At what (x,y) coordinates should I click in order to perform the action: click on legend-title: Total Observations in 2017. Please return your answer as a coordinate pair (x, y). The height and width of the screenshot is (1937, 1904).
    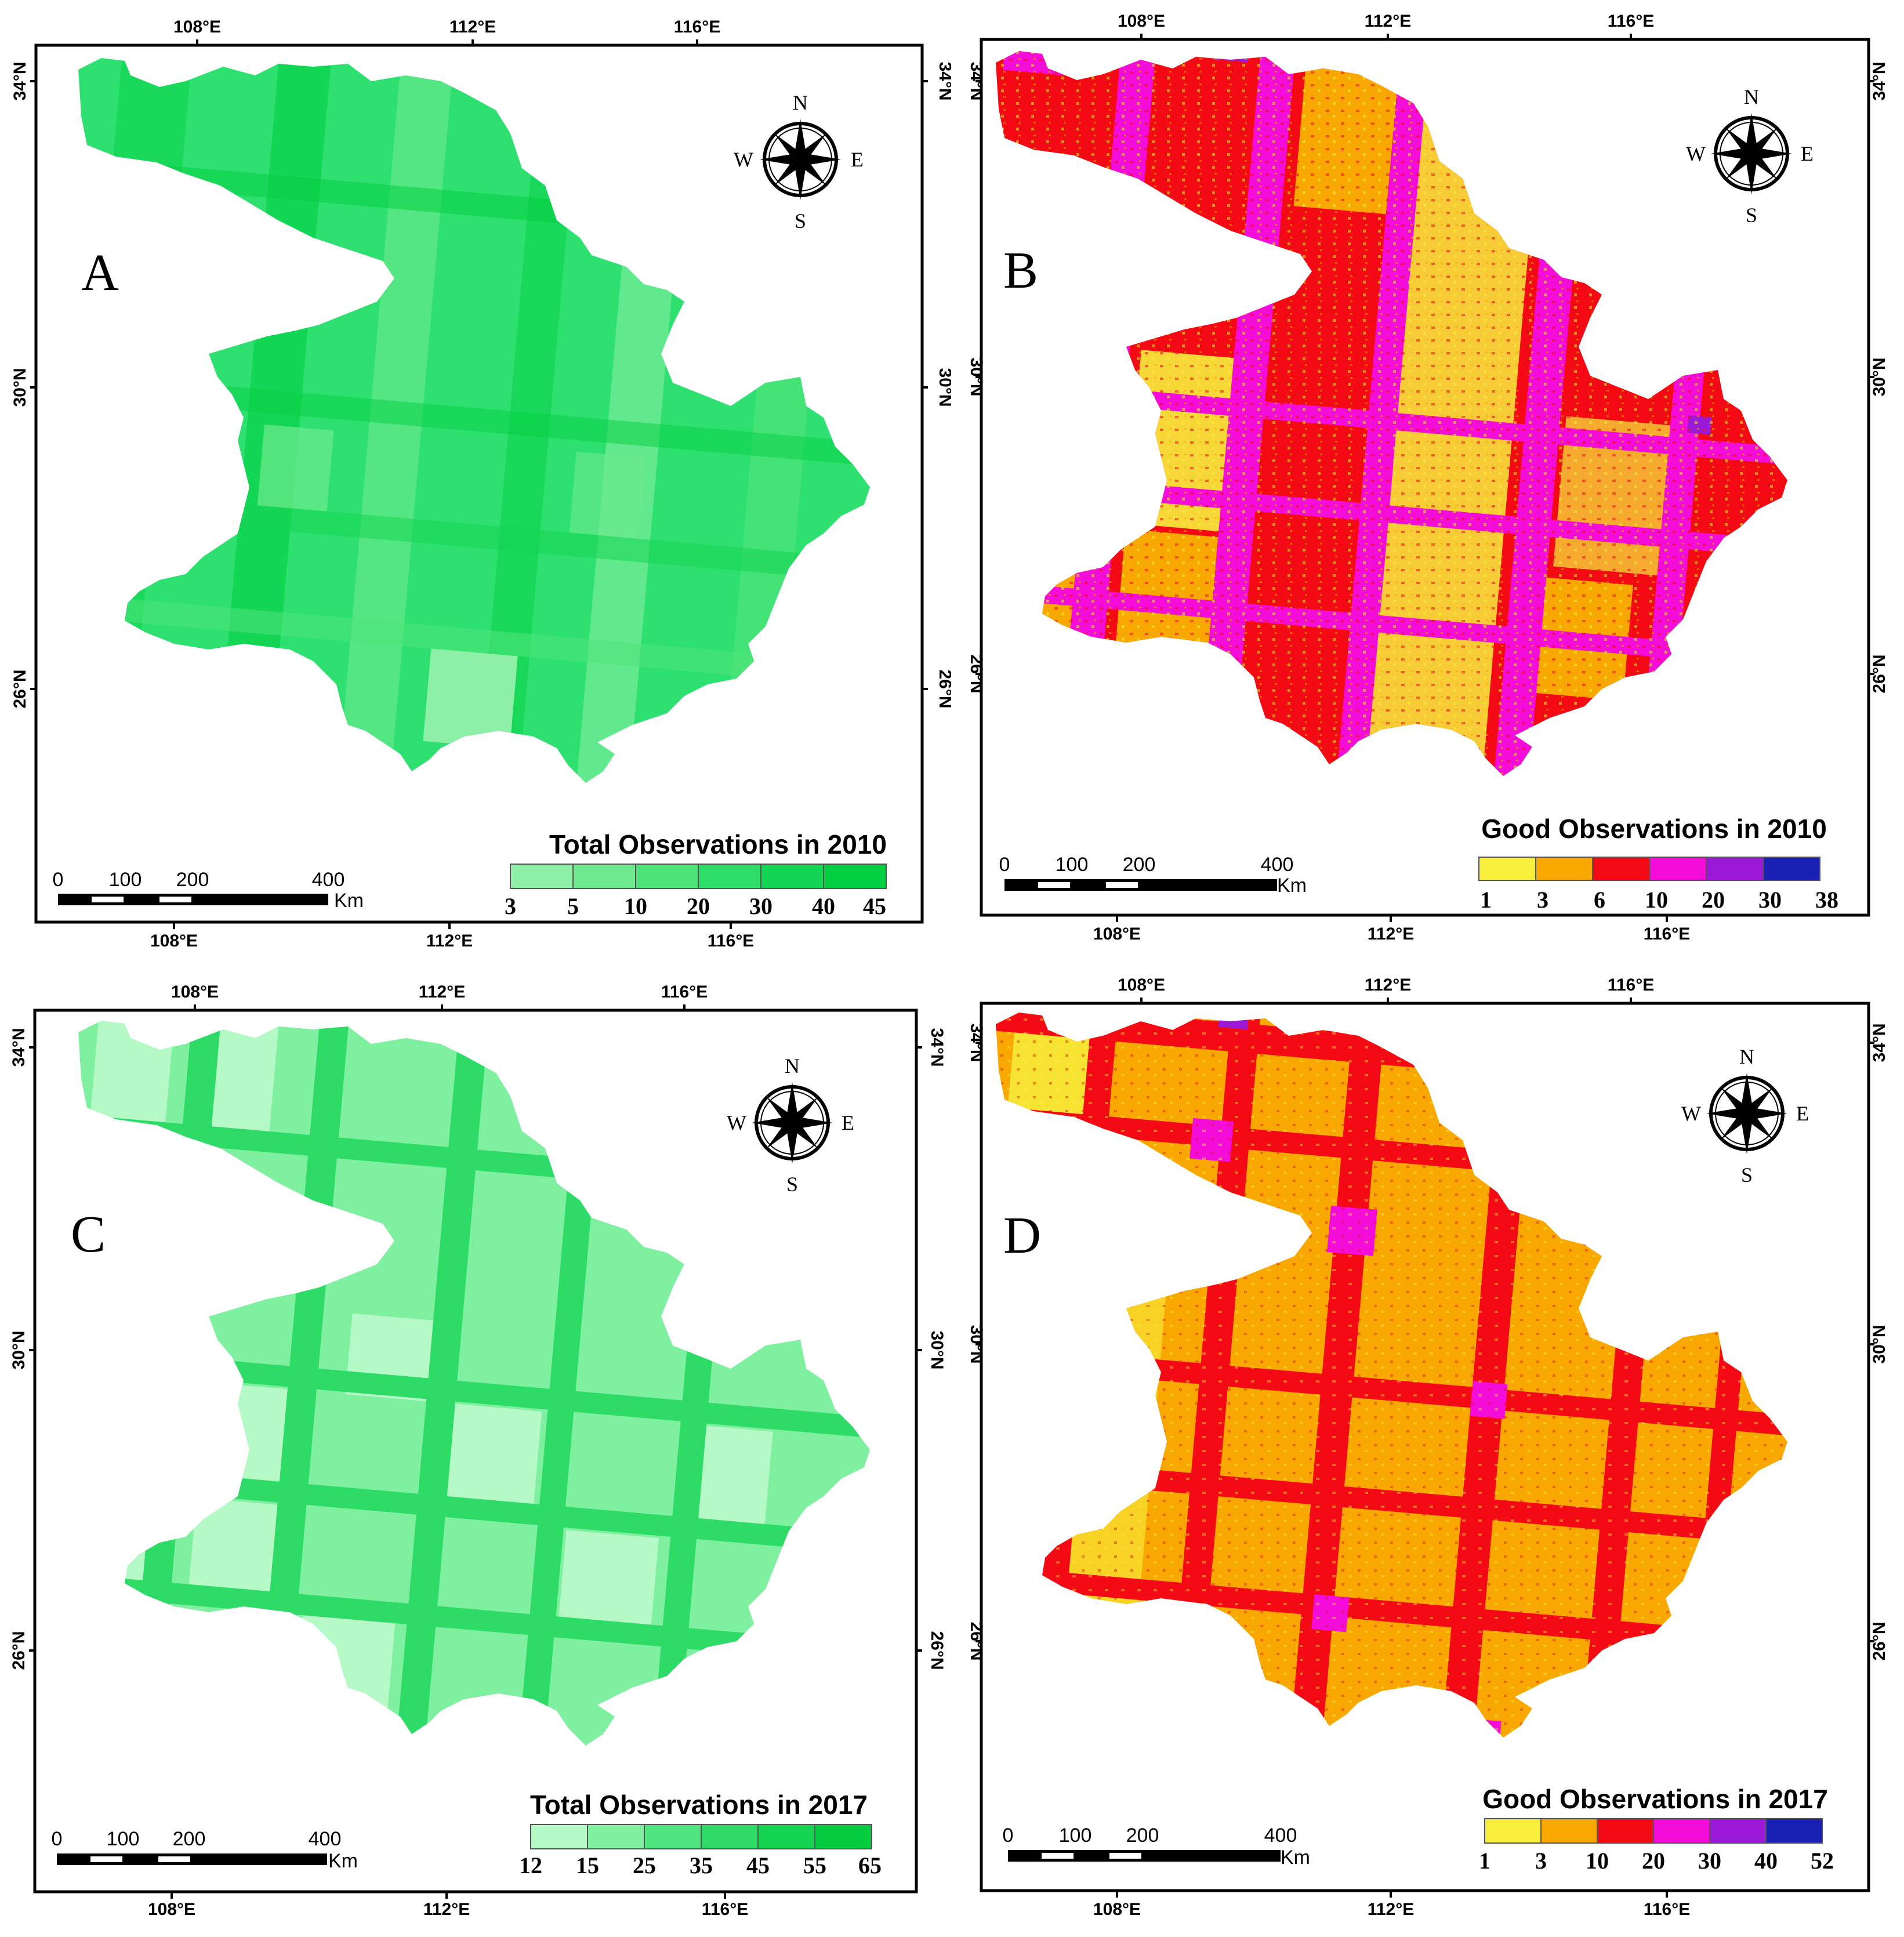
    Looking at the image, I should click on (699, 1805).